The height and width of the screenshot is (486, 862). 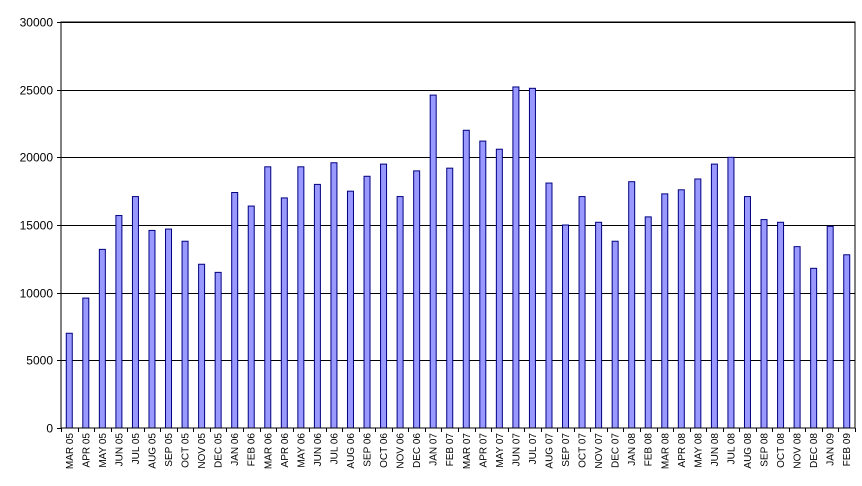 I want to click on x-tick-label: APR 07, so click(x=483, y=450).